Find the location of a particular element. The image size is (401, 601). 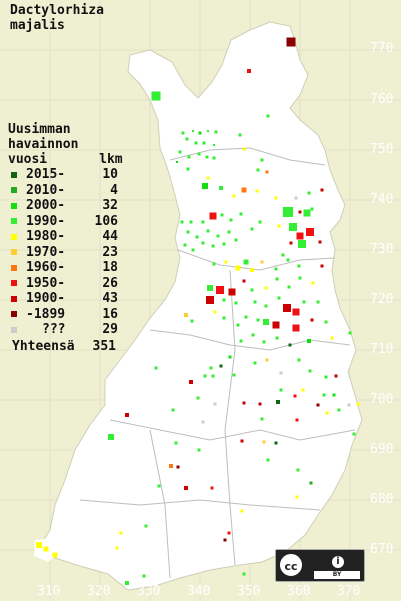

legend-total-row: Yhteensä 351 is located at coordinates (65, 347).